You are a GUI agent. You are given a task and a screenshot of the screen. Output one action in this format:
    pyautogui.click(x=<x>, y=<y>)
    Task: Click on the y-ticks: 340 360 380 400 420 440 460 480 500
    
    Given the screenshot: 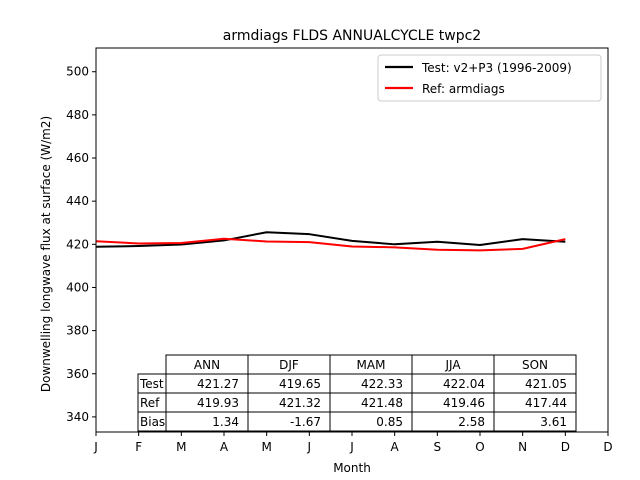 What is the action you would take?
    pyautogui.click(x=81, y=244)
    